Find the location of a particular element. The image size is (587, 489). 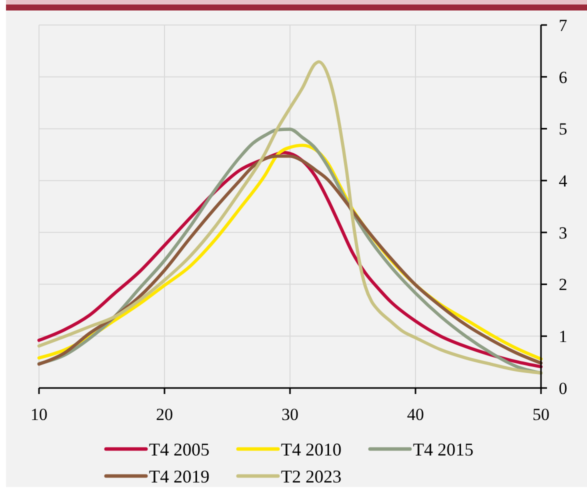

y-tick-label: 5 is located at coordinates (563, 129).